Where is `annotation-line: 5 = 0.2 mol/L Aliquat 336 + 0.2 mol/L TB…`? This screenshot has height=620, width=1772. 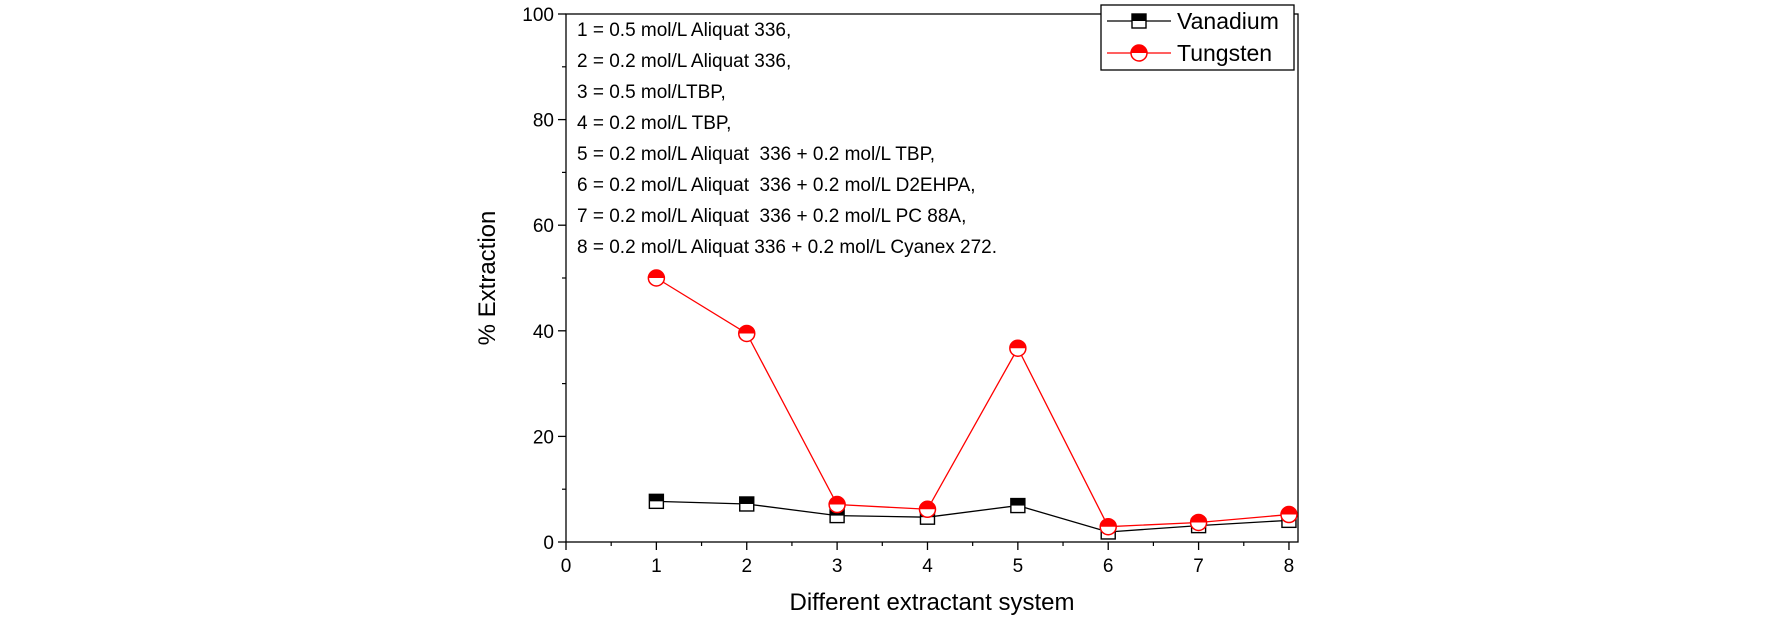
annotation-line: 5 = 0.2 mol/L Aliquat 336 + 0.2 mol/L TB… is located at coordinates (756, 154).